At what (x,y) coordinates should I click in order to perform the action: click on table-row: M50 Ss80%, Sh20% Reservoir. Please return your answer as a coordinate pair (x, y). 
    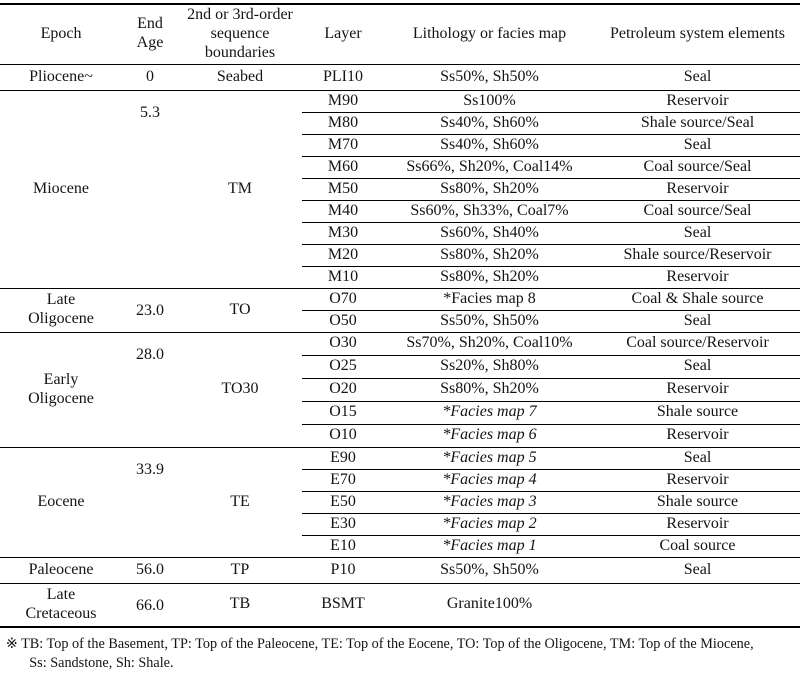
    Looking at the image, I should click on (400, 189).